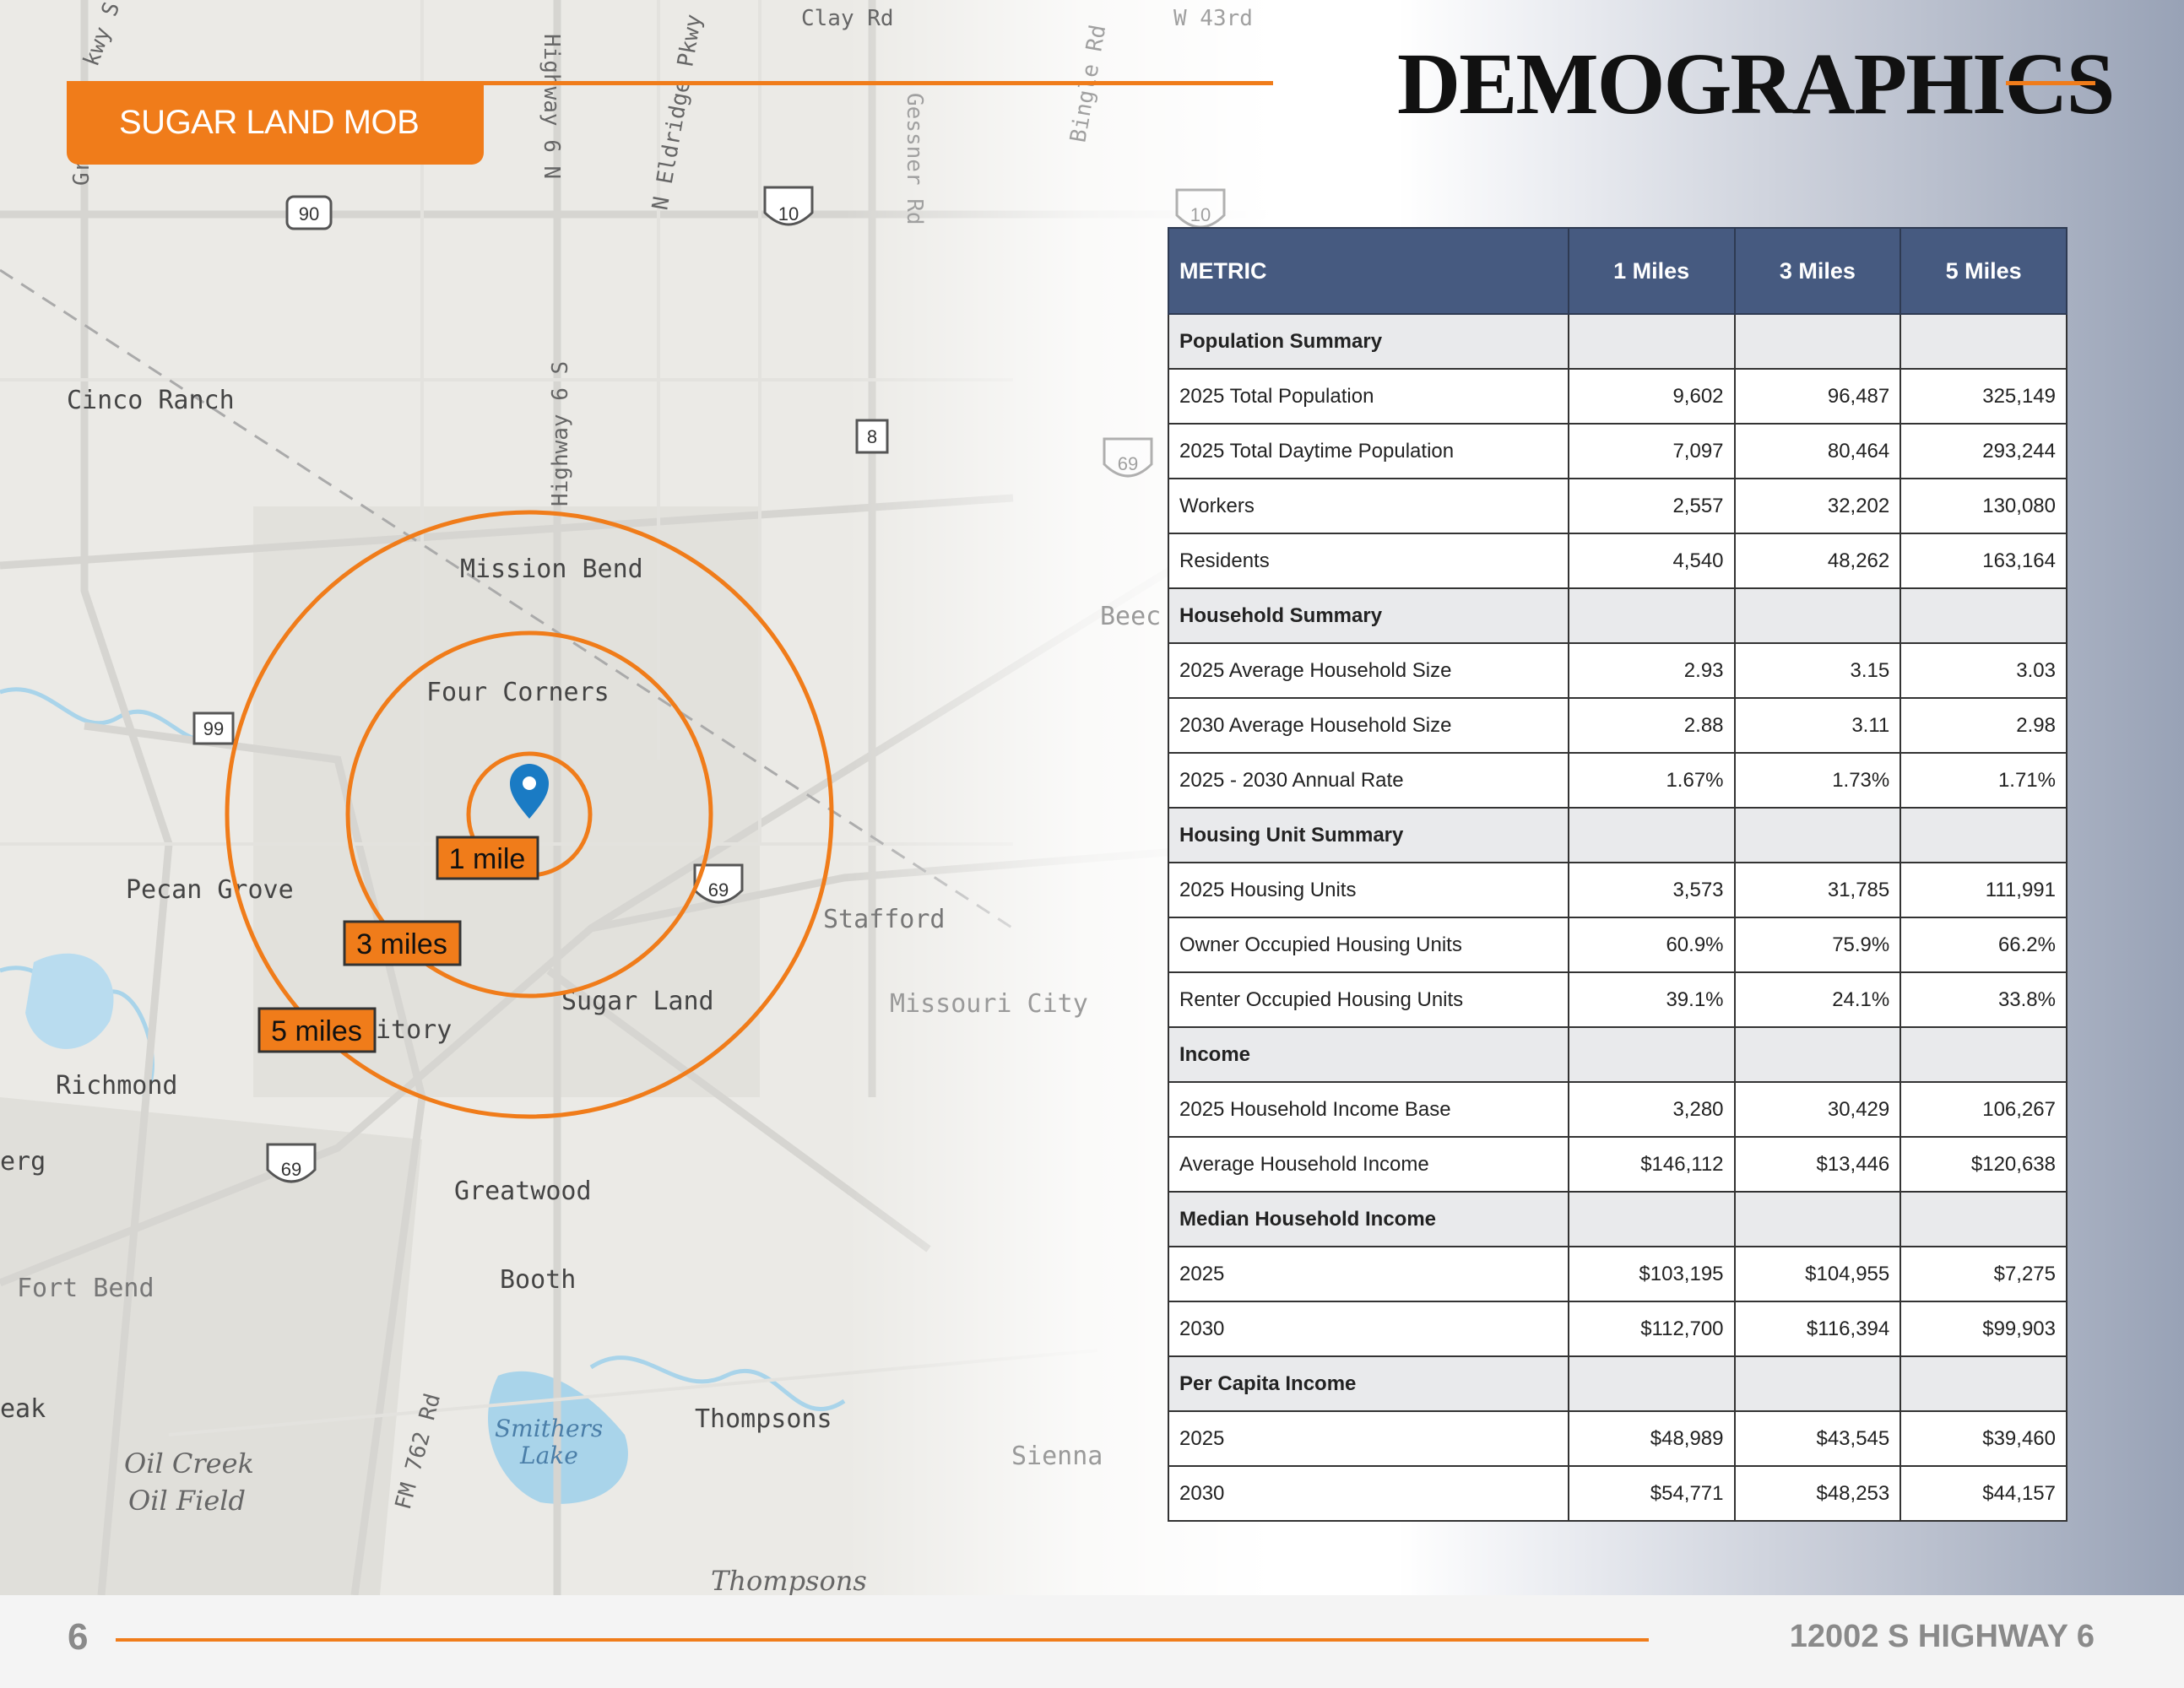 This screenshot has height=1688, width=2184. What do you see at coordinates (1817, 670) in the screenshot?
I see `metric-value: 3.15` at bounding box center [1817, 670].